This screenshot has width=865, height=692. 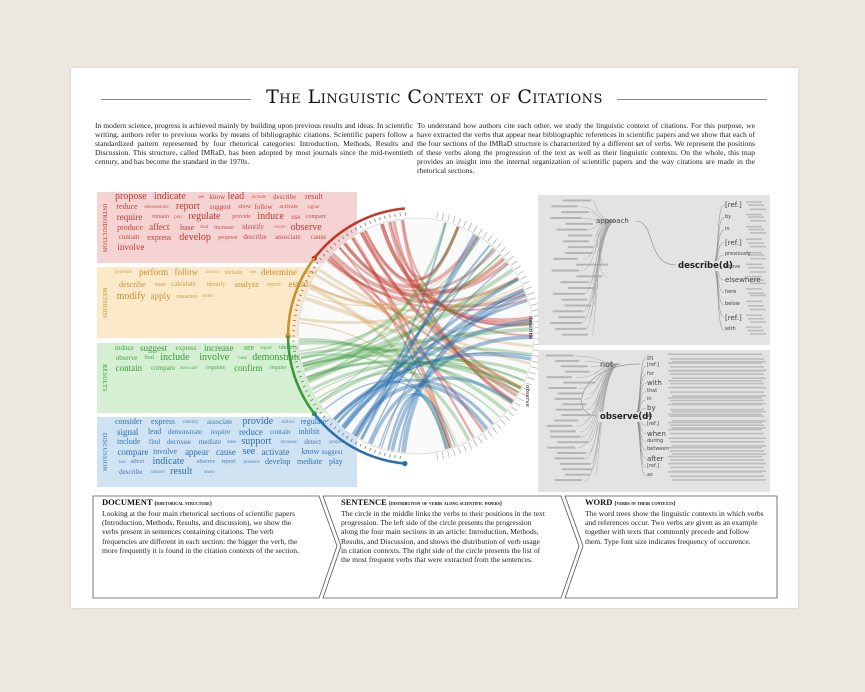 What do you see at coordinates (159, 227) in the screenshot?
I see `cloud-word: affect` at bounding box center [159, 227].